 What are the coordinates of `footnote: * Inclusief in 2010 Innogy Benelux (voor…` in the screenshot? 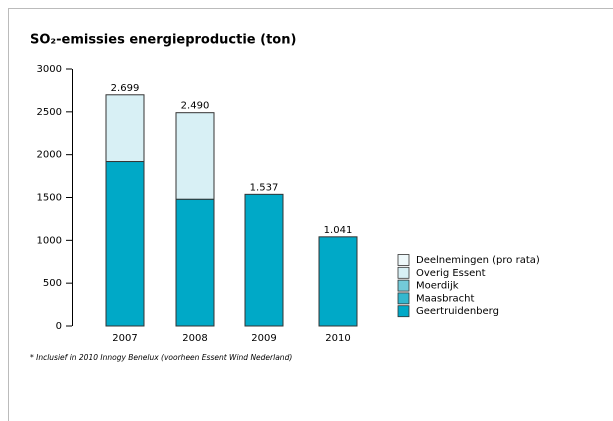 It's located at (161, 357).